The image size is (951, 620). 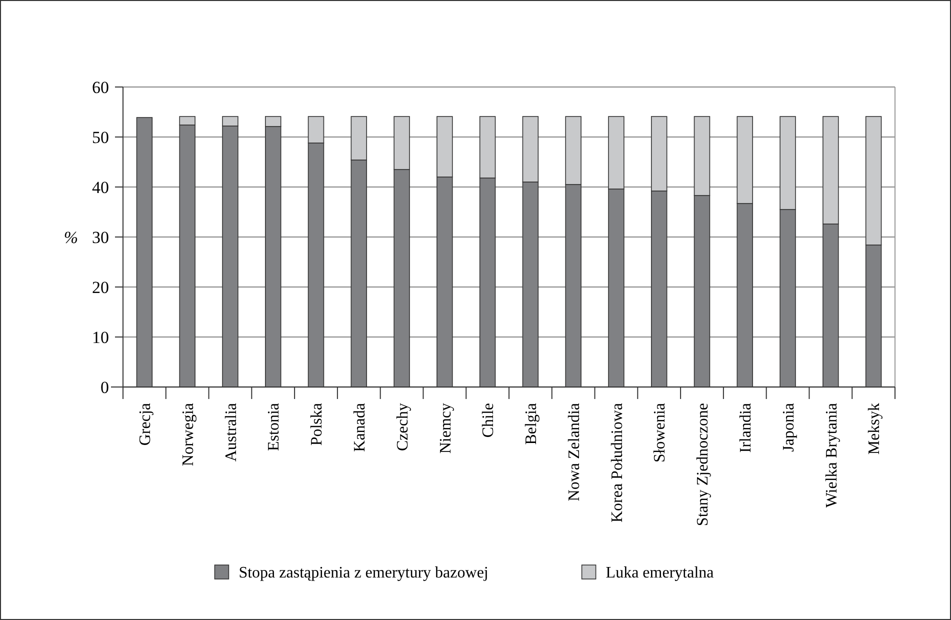 What do you see at coordinates (359, 427) in the screenshot?
I see `x-tick-label: Kanada` at bounding box center [359, 427].